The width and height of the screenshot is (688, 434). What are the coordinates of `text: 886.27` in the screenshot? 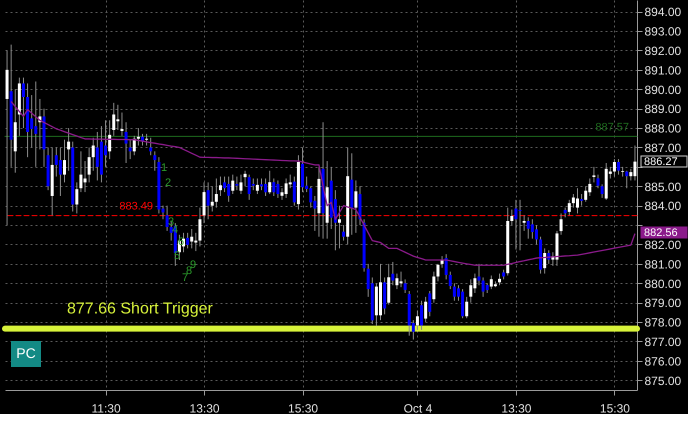 It's located at (661, 162).